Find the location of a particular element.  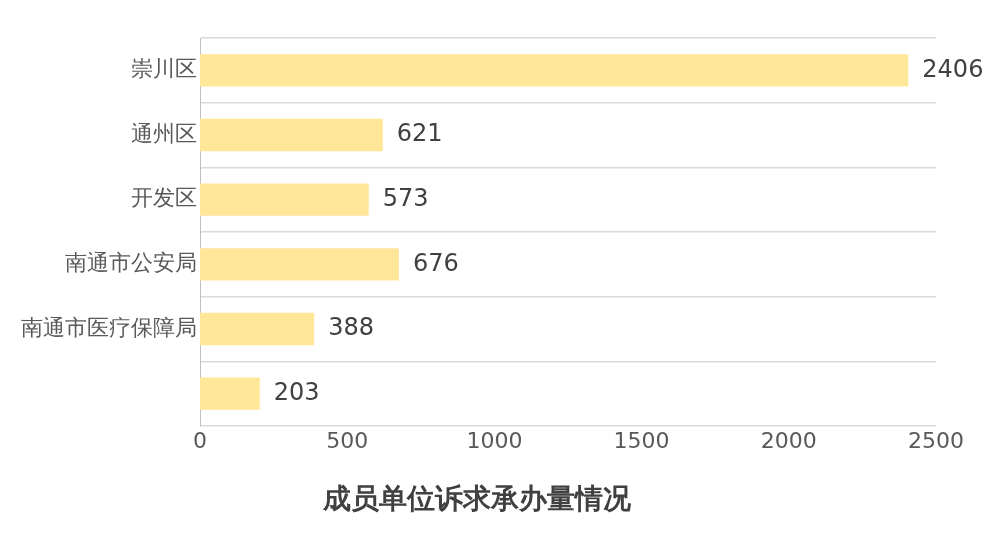

data-label: 676 is located at coordinates (436, 262).